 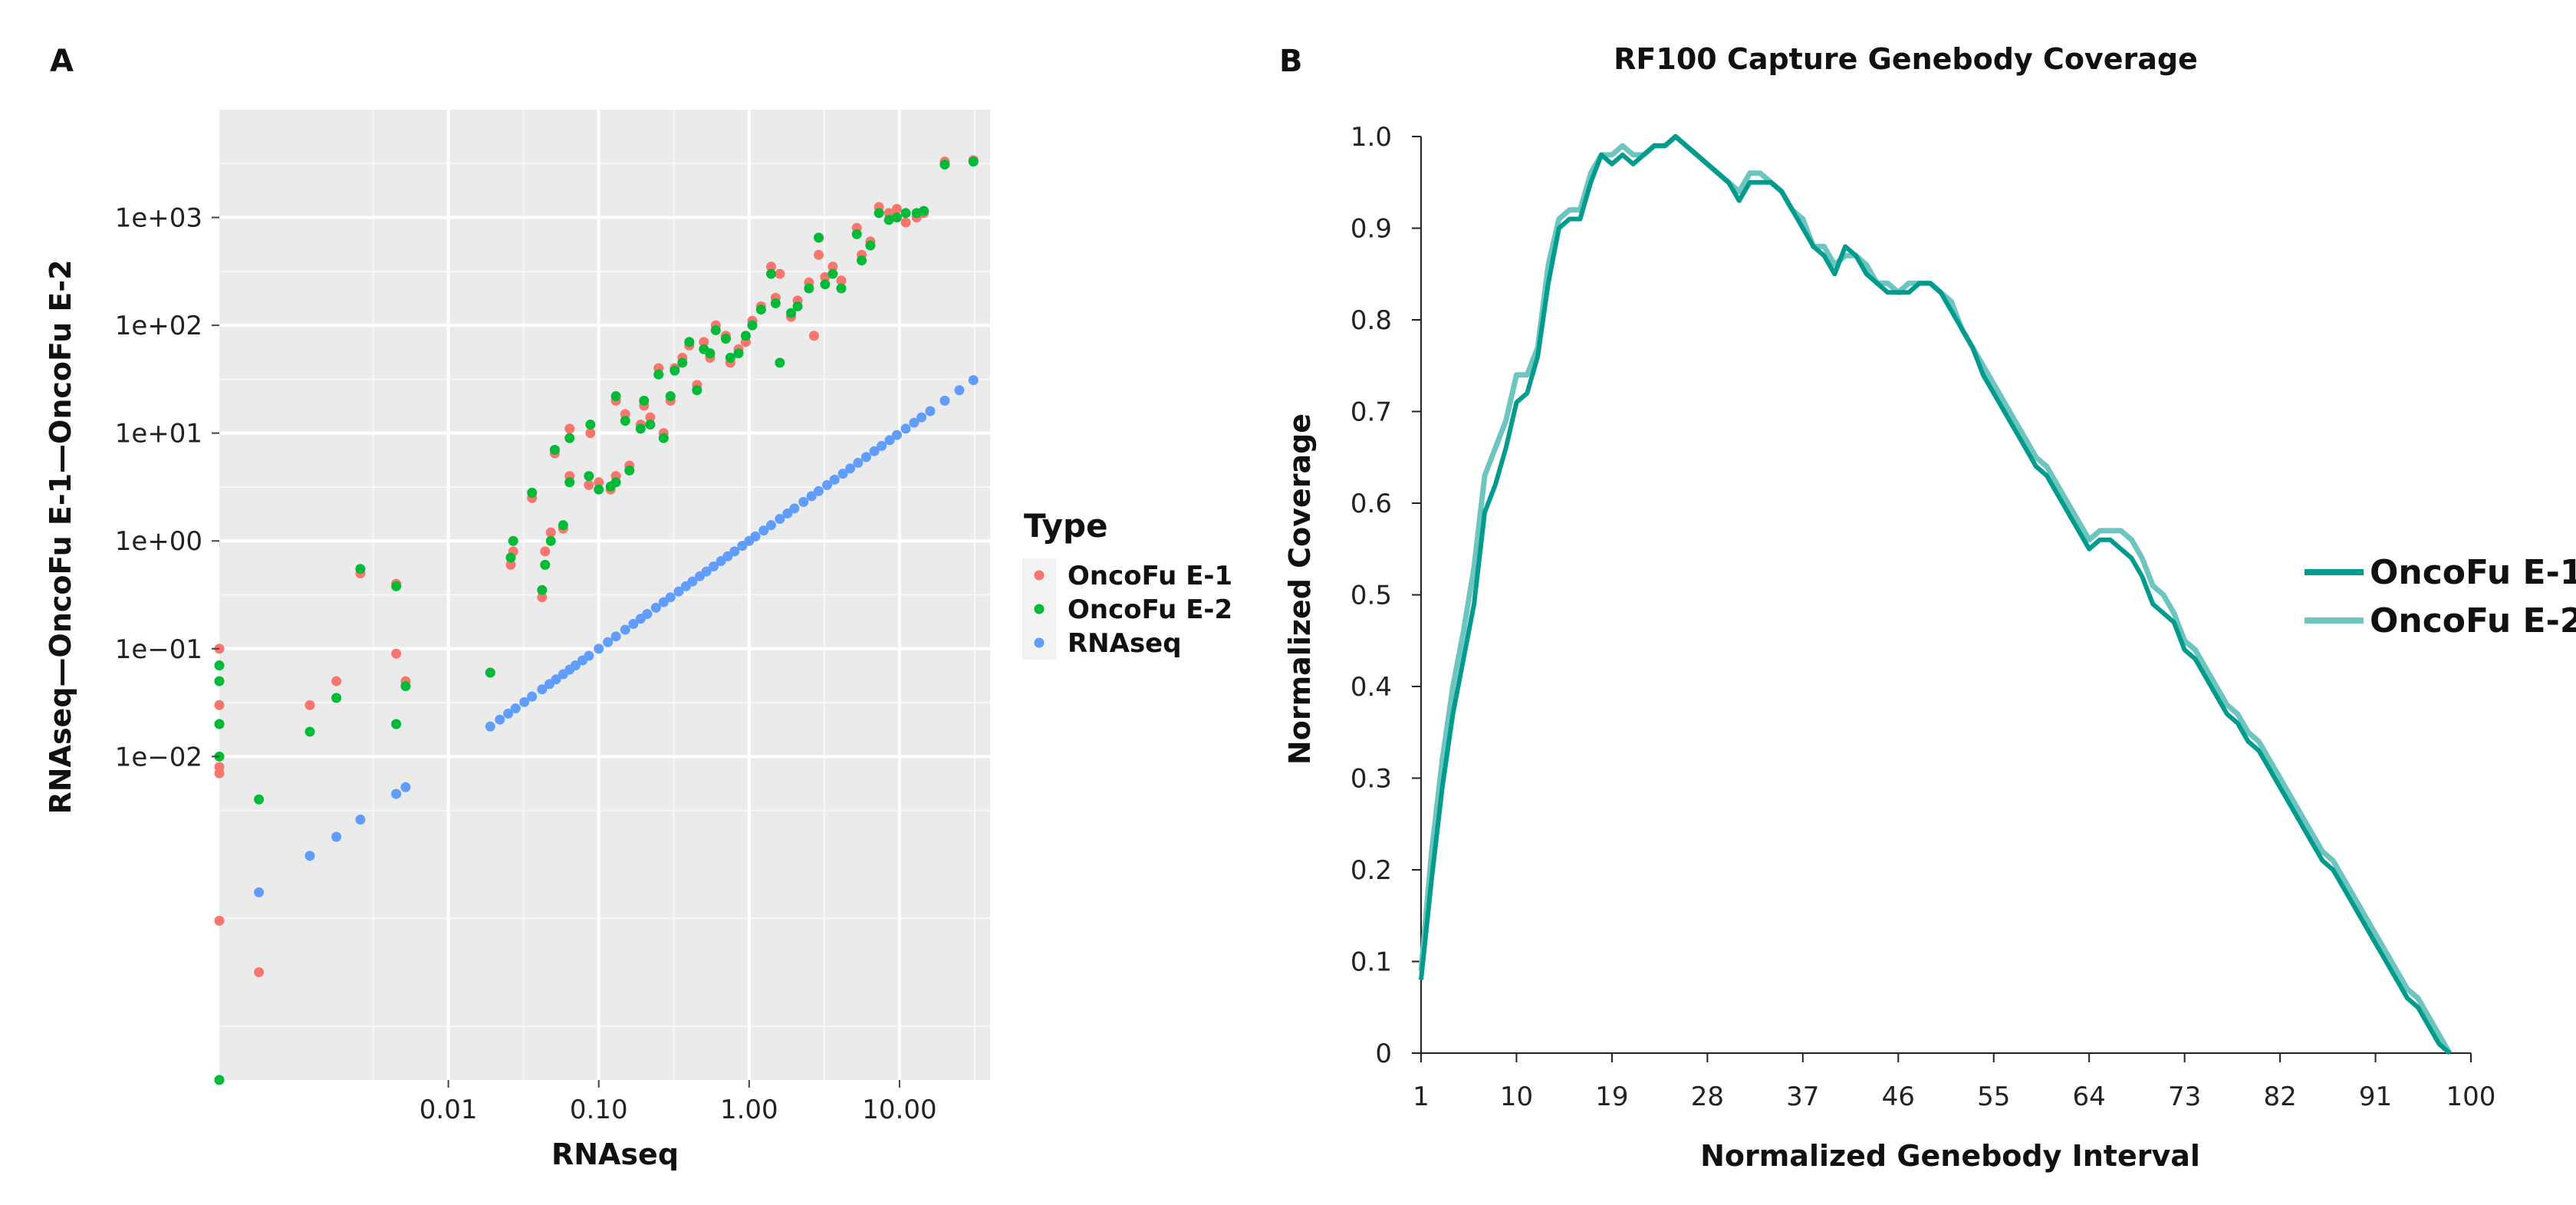 I want to click on x-tick-label: 100, so click(x=2471, y=1097).